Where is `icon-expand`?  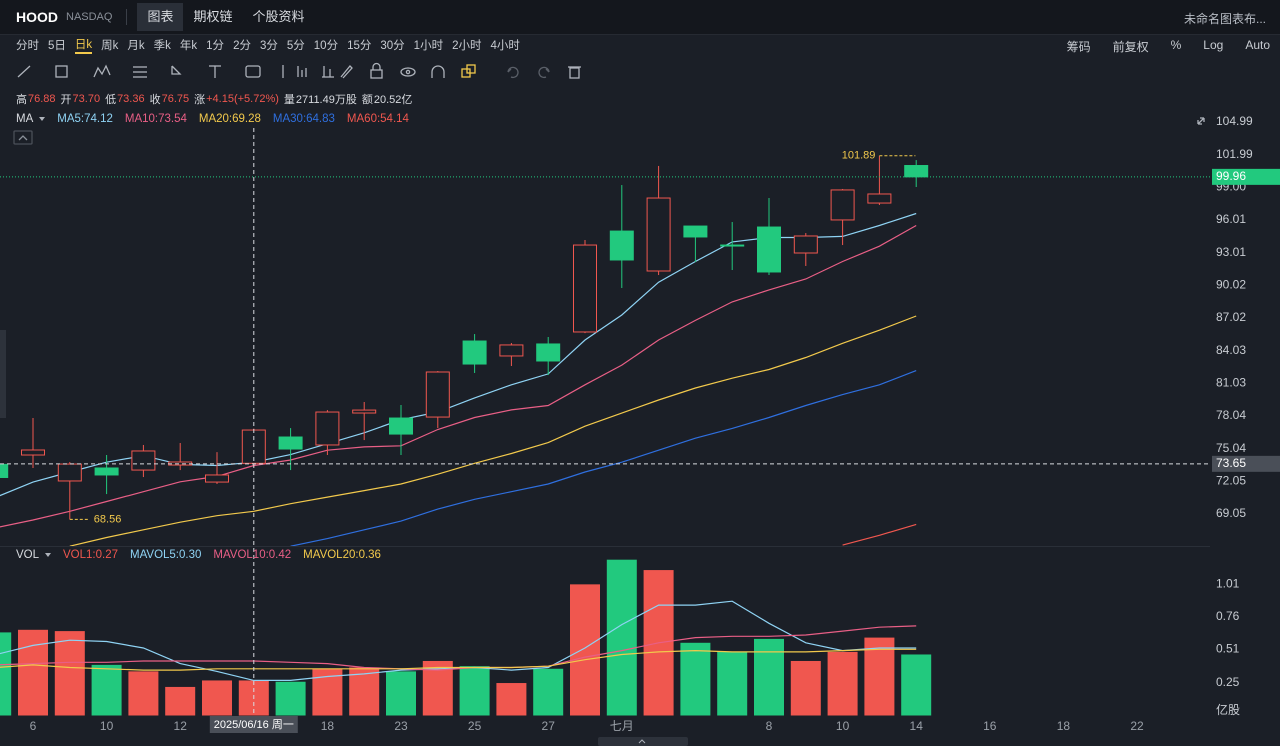 icon-expand is located at coordinates (1201, 121).